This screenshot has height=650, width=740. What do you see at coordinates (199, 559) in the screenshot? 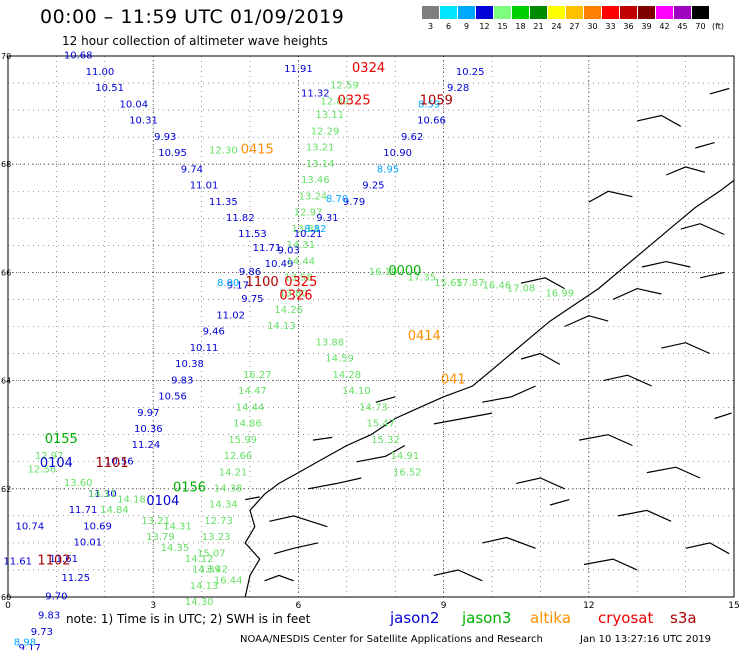
I see `swh-value-label: 14.12` at bounding box center [199, 559].